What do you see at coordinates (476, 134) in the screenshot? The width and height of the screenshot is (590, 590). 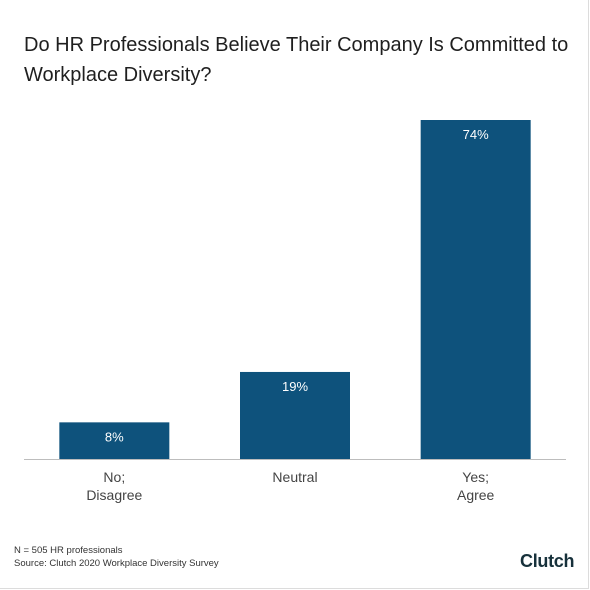 I see `data-label-2: 74%` at bounding box center [476, 134].